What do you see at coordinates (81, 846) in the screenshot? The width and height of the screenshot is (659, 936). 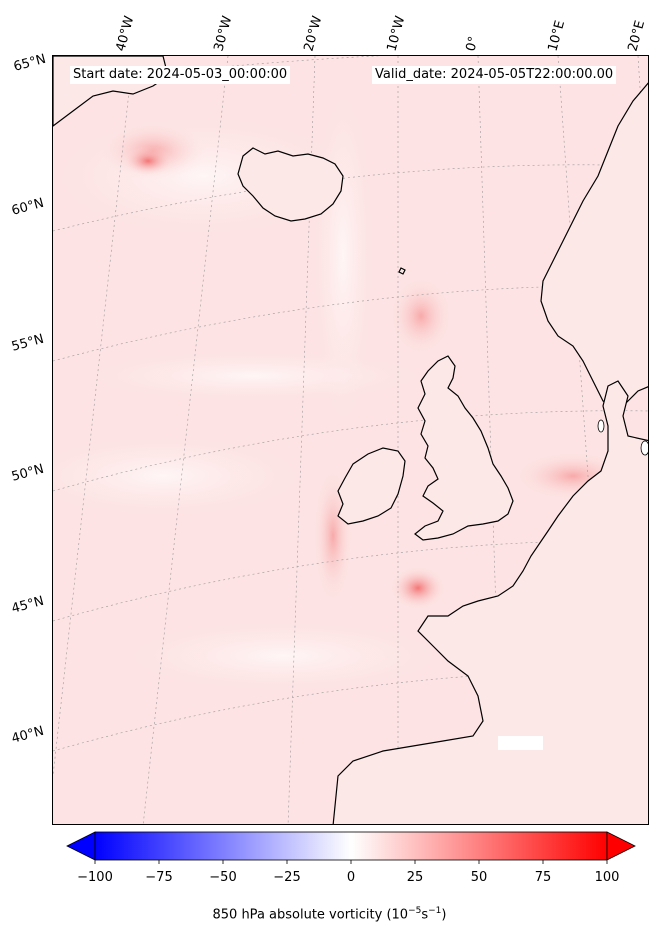 I see `colorbar-min-extend` at bounding box center [81, 846].